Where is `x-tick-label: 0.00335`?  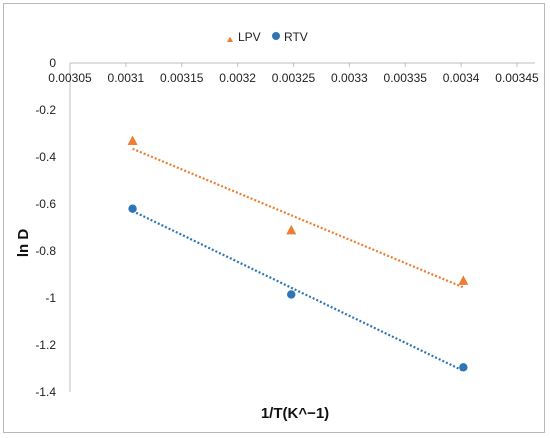
x-tick-label: 0.00335 is located at coordinates (406, 78).